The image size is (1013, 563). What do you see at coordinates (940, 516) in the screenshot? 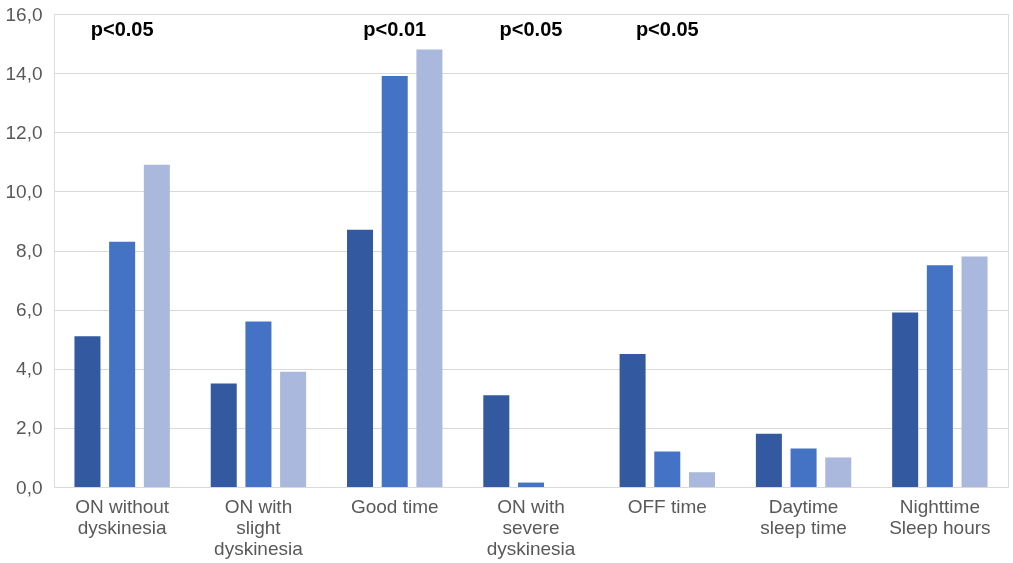
I see `x-tick-label: Nighttime Sleep hours` at bounding box center [940, 516].